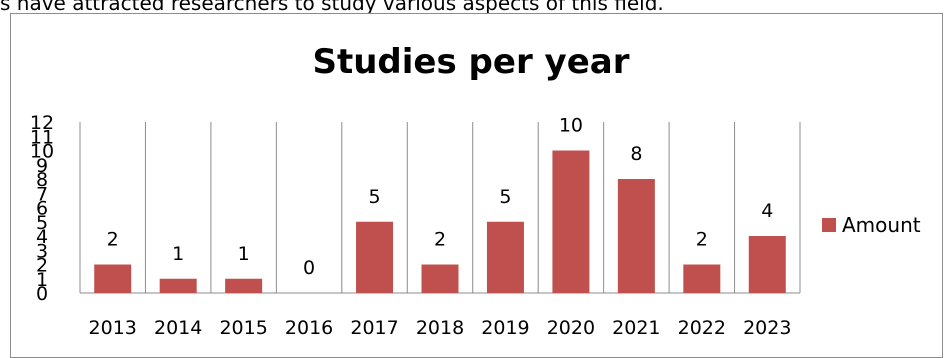 This screenshot has height=358, width=945. Describe the element at coordinates (42, 294) in the screenshot. I see `y-tick-label: 0` at that location.